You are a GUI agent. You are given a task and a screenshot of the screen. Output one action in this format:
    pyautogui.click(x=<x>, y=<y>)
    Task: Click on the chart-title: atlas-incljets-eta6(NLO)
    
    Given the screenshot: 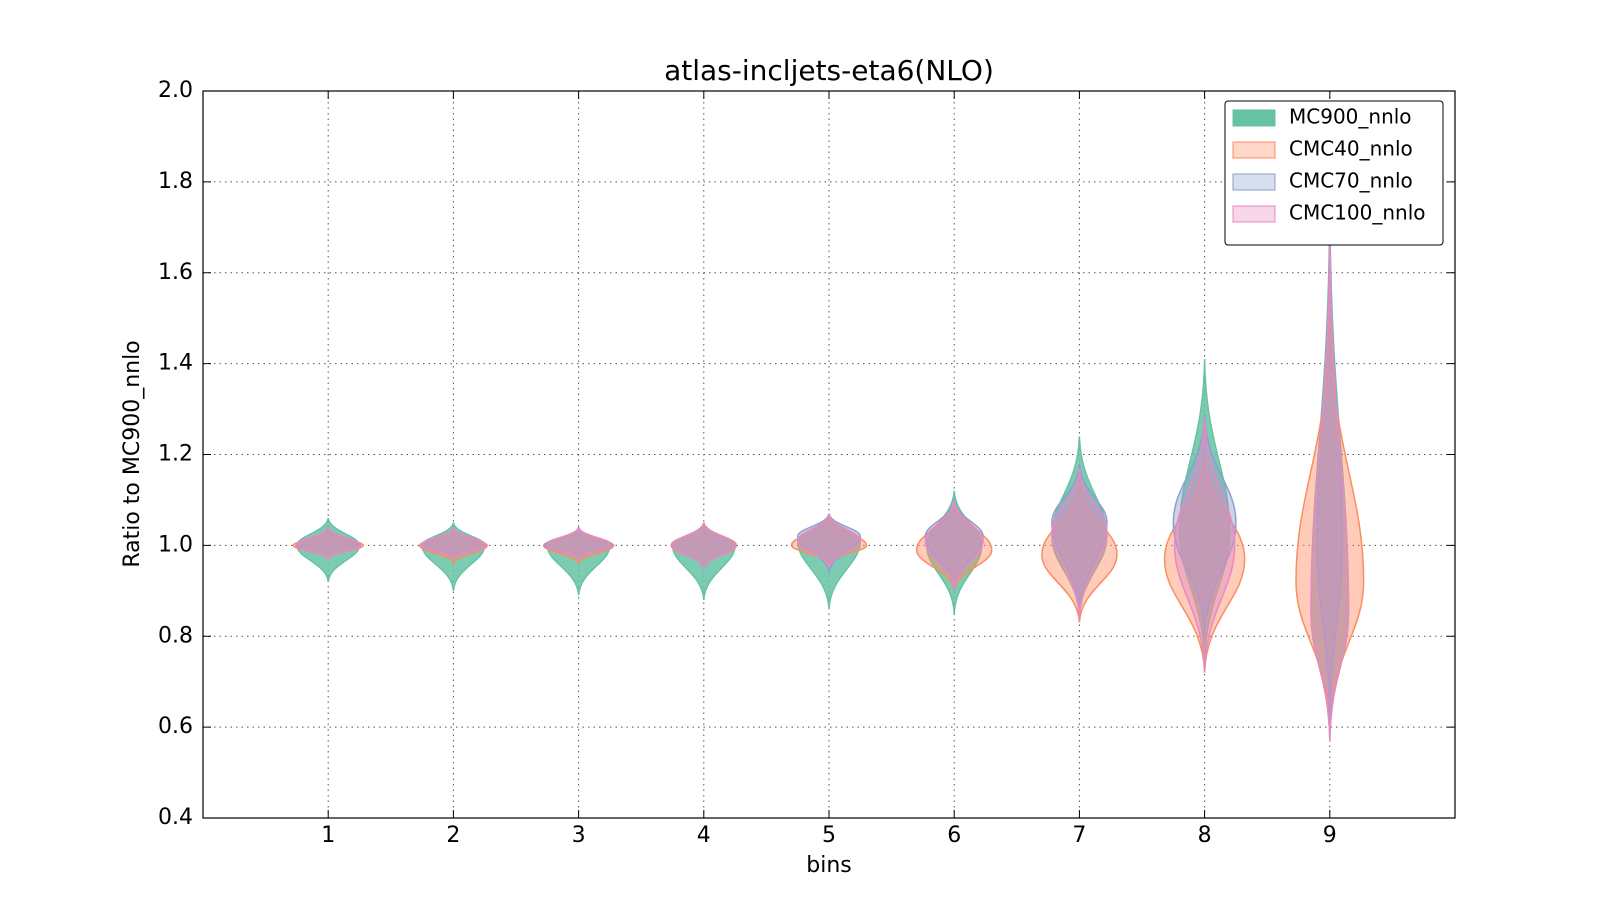 What is the action you would take?
    pyautogui.click(x=829, y=70)
    